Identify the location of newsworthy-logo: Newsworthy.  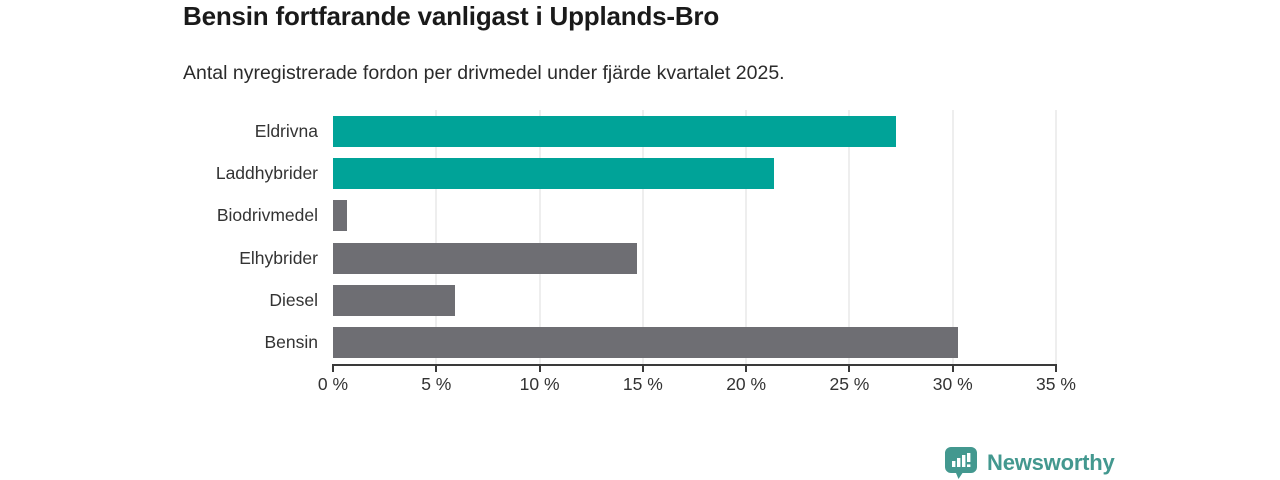
(1029, 463).